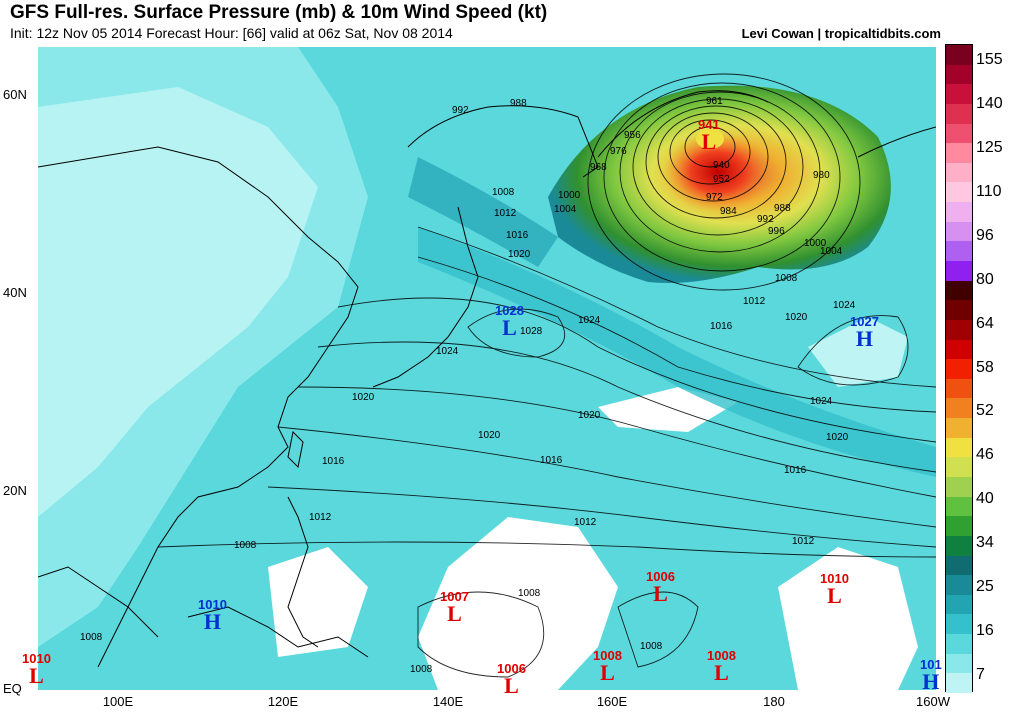 The height and width of the screenshot is (715, 1024). I want to click on colorbar-label: 46, so click(985, 454).